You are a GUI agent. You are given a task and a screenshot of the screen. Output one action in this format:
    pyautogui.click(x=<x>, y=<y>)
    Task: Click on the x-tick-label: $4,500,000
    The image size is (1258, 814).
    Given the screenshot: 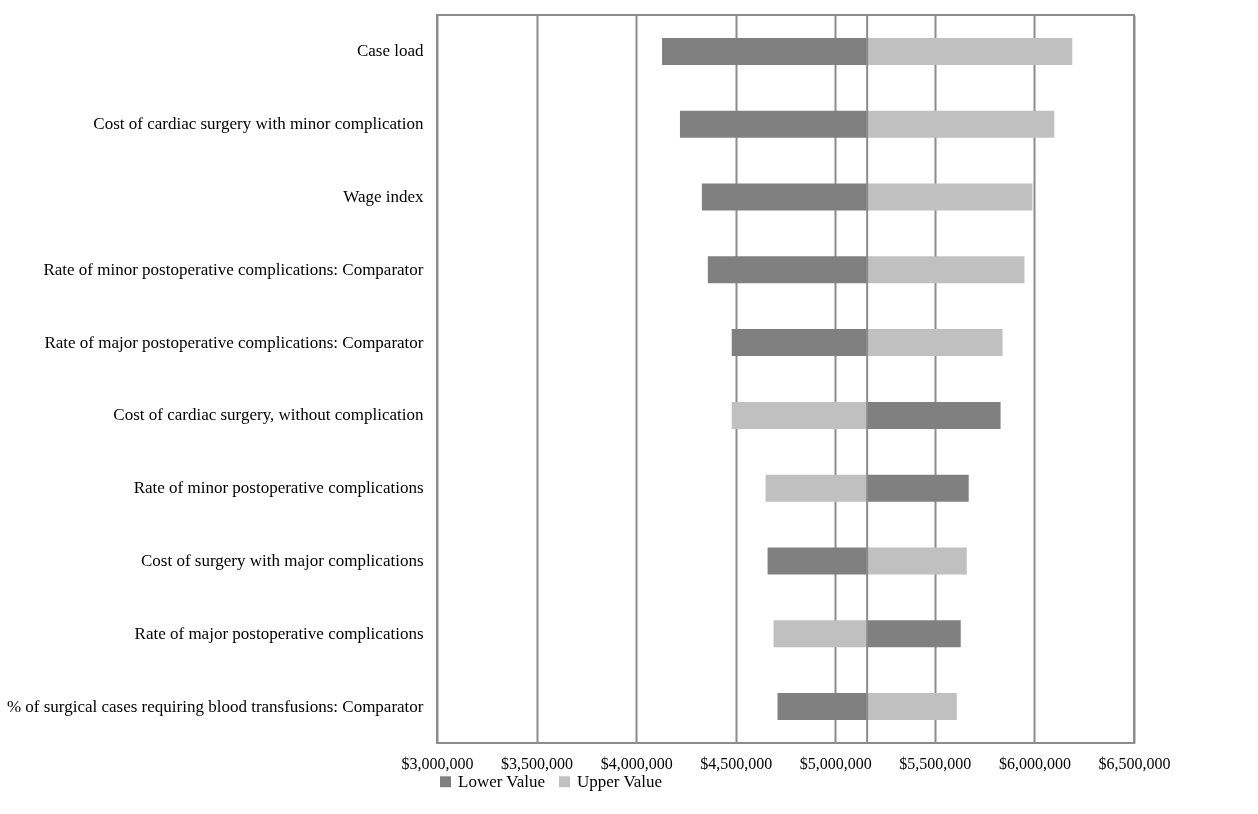 What is the action you would take?
    pyautogui.click(x=736, y=763)
    